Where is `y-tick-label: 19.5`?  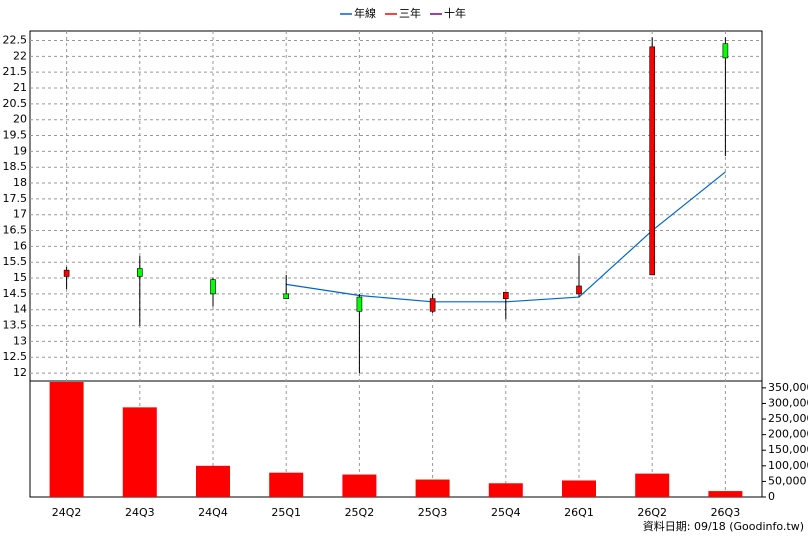
y-tick-label: 19.5 is located at coordinates (15, 135).